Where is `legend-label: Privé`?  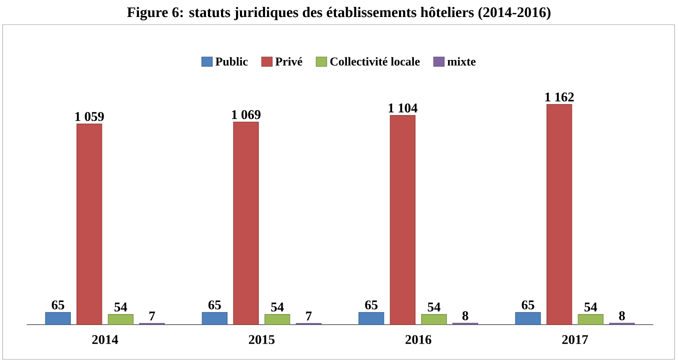 legend-label: Privé is located at coordinates (288, 61).